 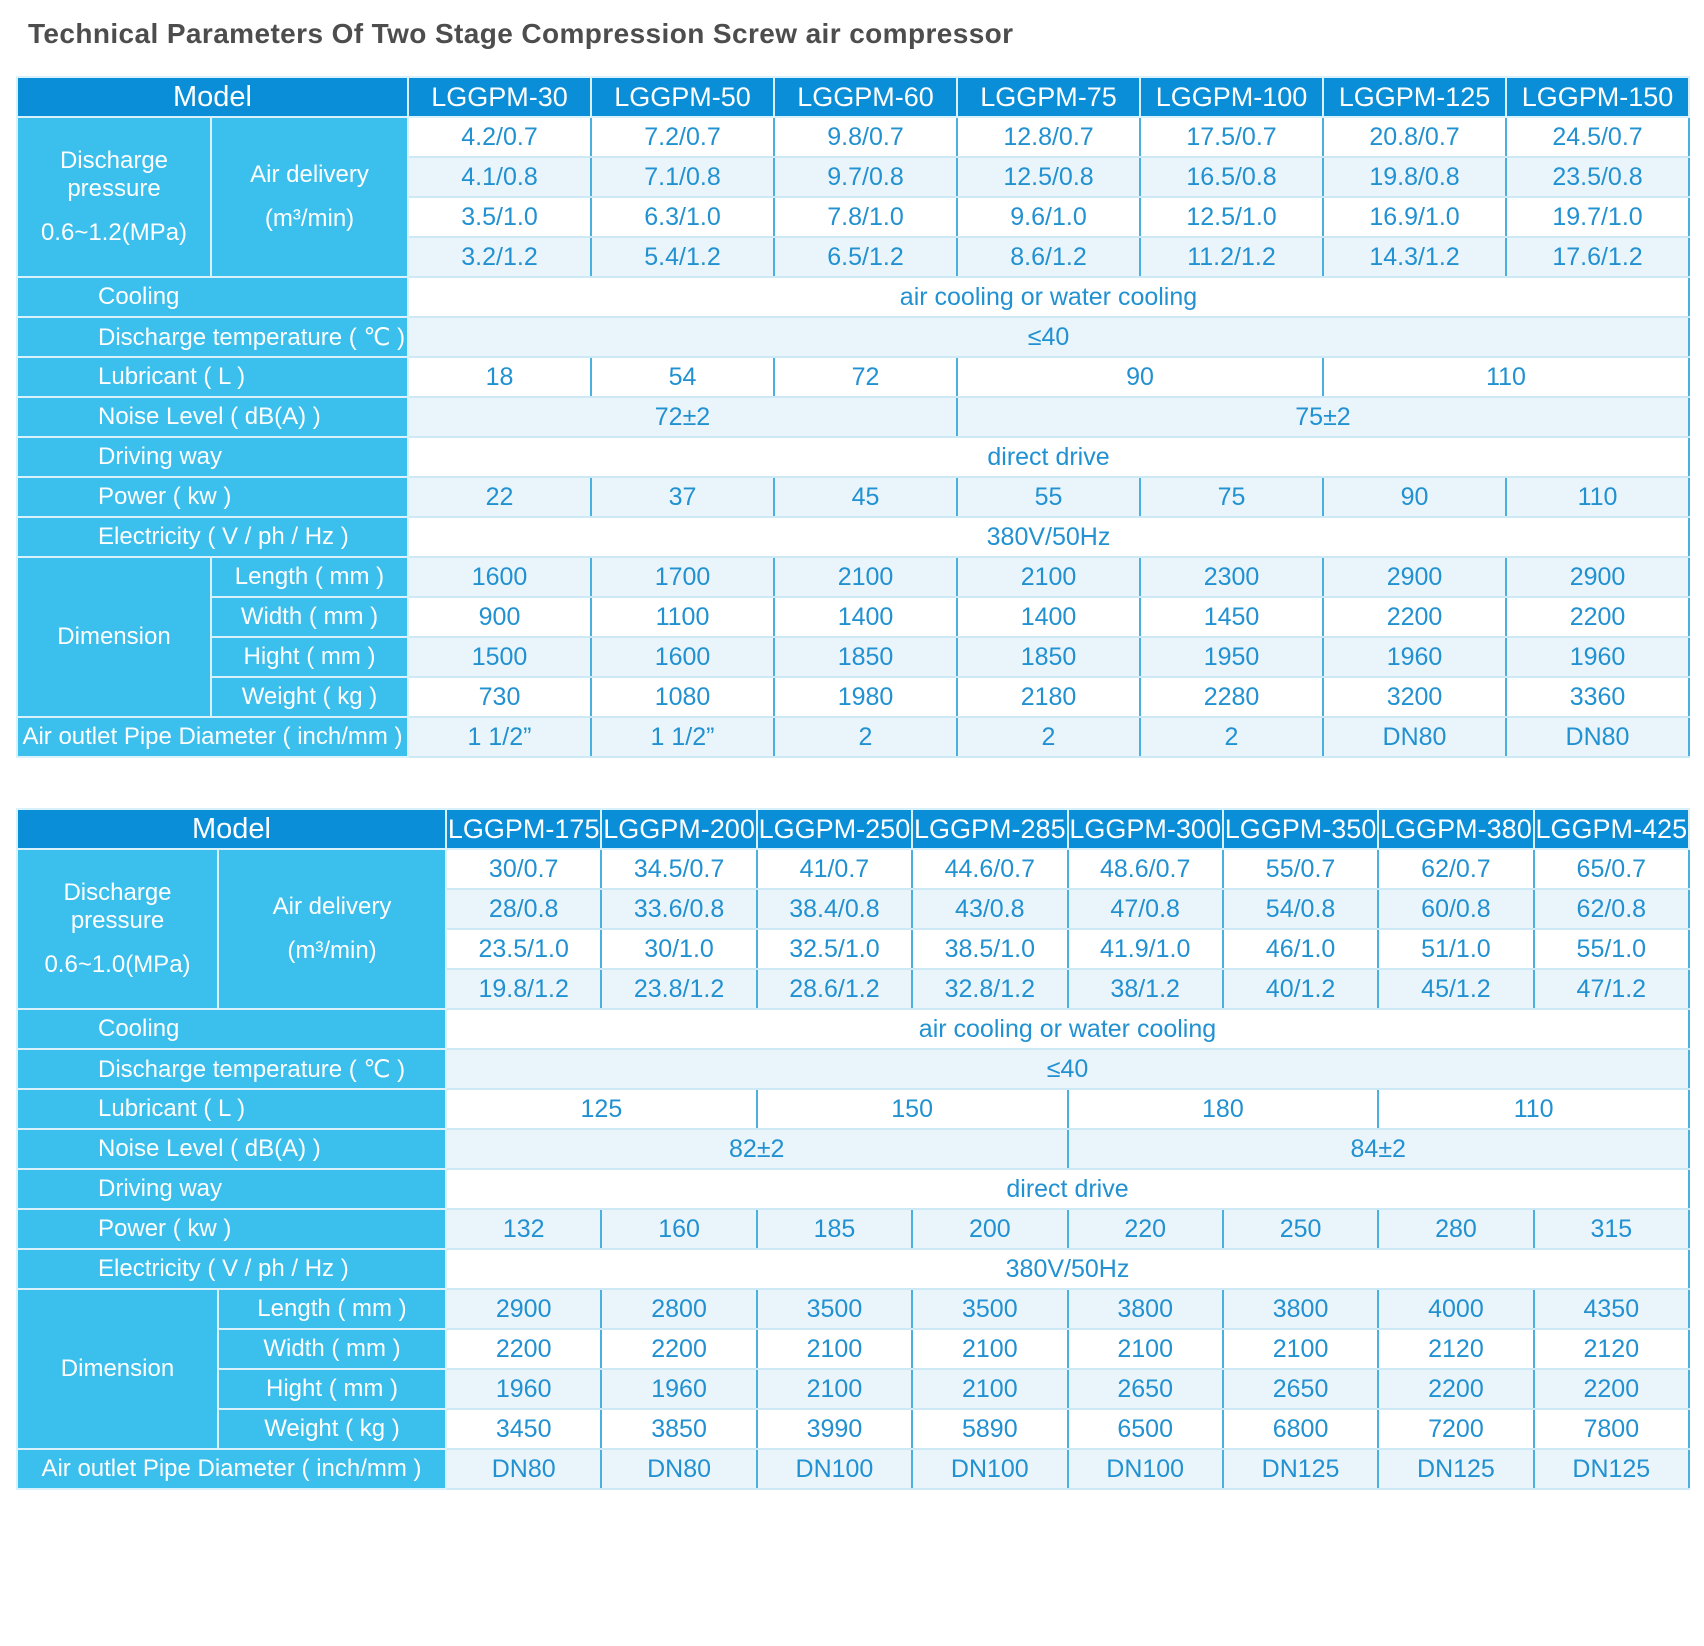 I want to click on spec-row: Lubricant ( L ) 18 54 72 90 110, so click(x=853, y=377).